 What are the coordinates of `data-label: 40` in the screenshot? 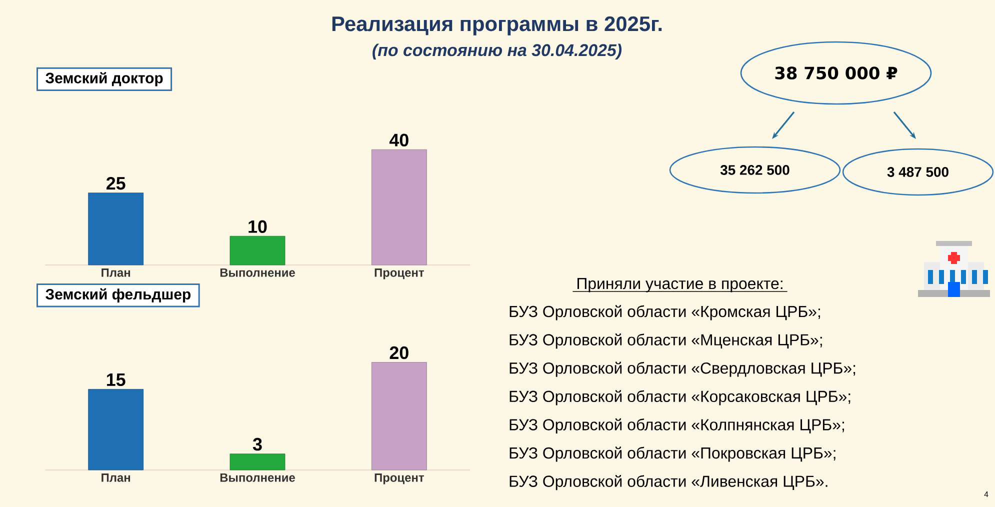 It's located at (398, 140).